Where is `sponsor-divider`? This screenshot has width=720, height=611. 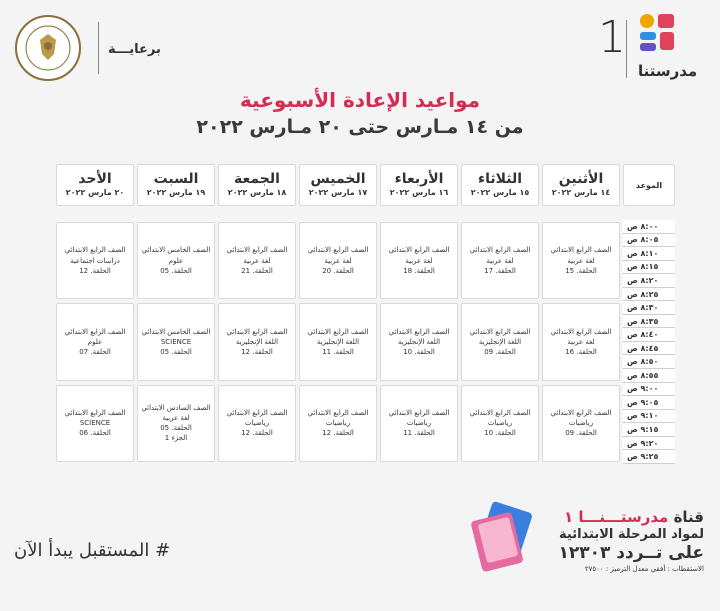 sponsor-divider is located at coordinates (98, 48).